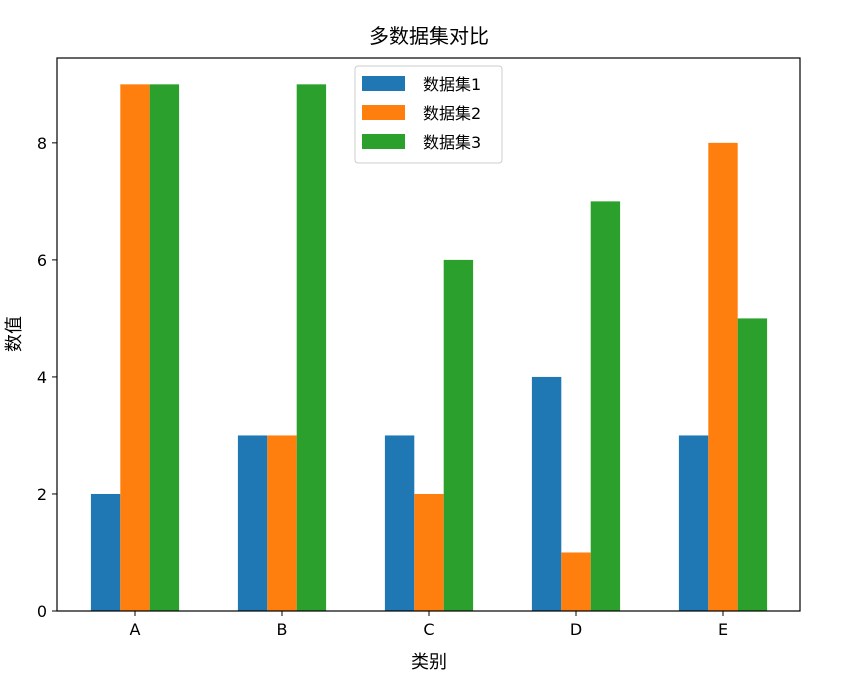 The image size is (849, 680). I want to click on x-tick-label: A, so click(135, 629).